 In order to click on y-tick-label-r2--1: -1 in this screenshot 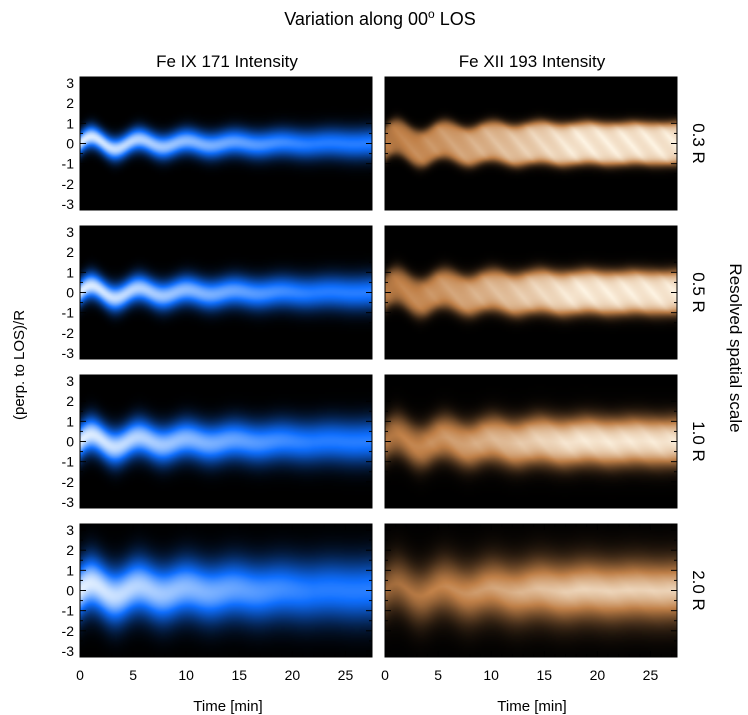, I will do `click(68, 462)`.